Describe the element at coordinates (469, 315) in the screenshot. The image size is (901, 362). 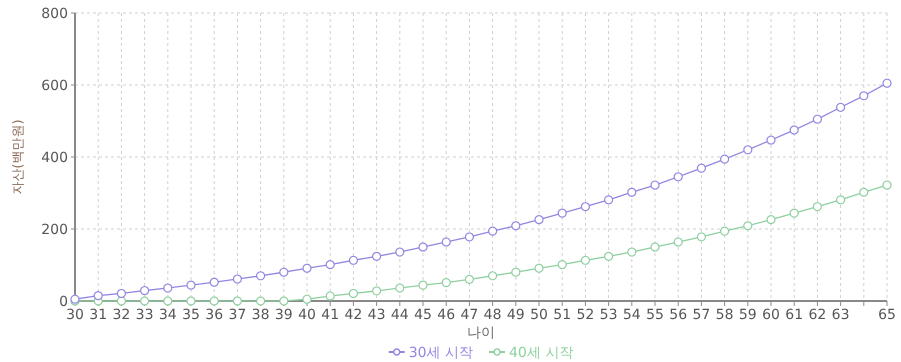
I see `x-tick-label: 47` at that location.